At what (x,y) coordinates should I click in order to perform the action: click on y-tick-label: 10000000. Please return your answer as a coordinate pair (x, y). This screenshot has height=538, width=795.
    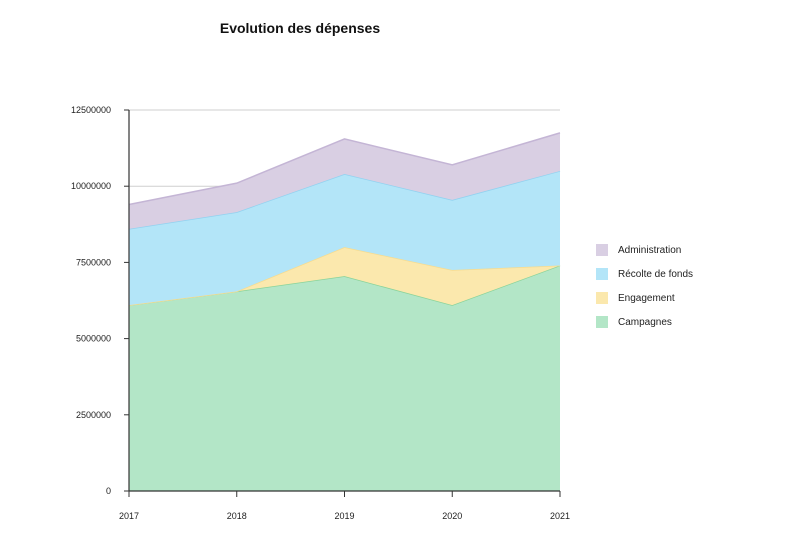
    Looking at the image, I should click on (91, 186).